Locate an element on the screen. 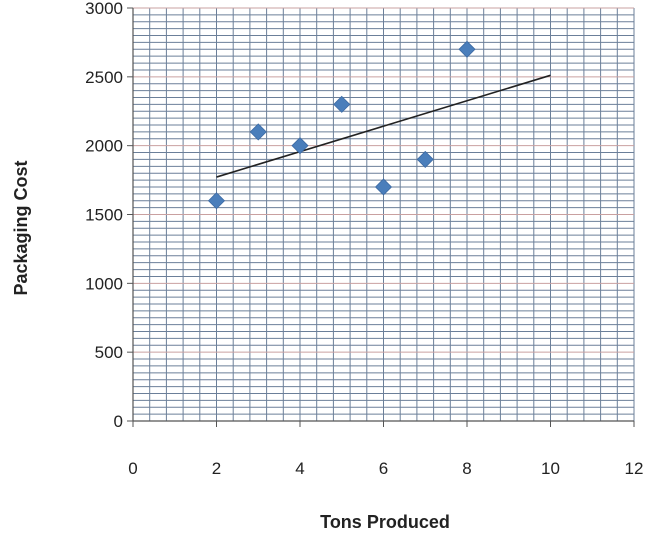 The image size is (647, 535). x-tick-label: 6 is located at coordinates (383, 468).